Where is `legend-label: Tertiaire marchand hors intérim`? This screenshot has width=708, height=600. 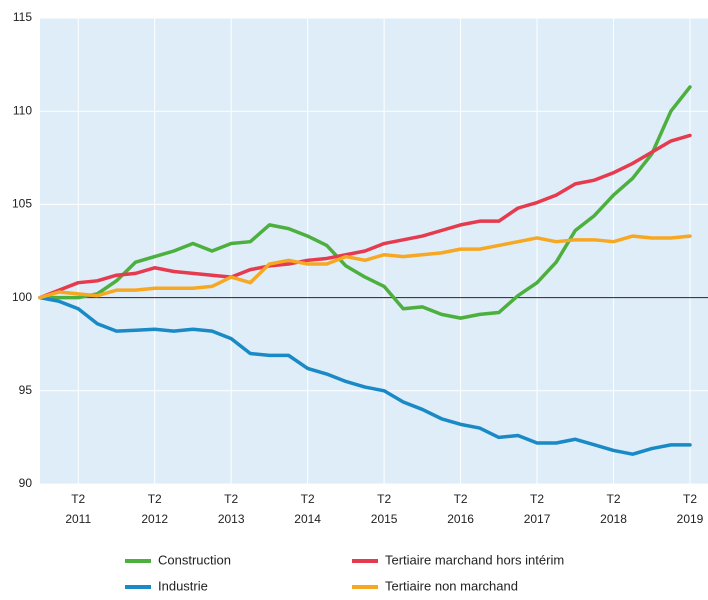
legend-label: Tertiaire marchand hors intérim is located at coordinates (474, 559).